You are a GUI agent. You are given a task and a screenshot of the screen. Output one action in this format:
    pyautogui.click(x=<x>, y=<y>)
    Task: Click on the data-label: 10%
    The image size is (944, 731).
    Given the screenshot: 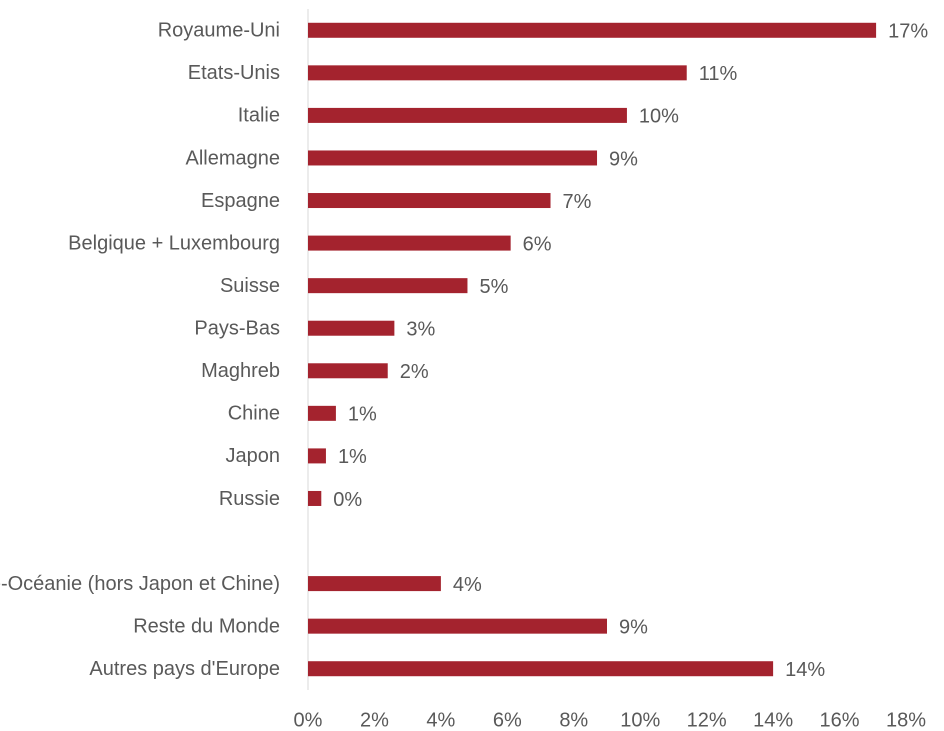 What is the action you would take?
    pyautogui.click(x=659, y=117)
    